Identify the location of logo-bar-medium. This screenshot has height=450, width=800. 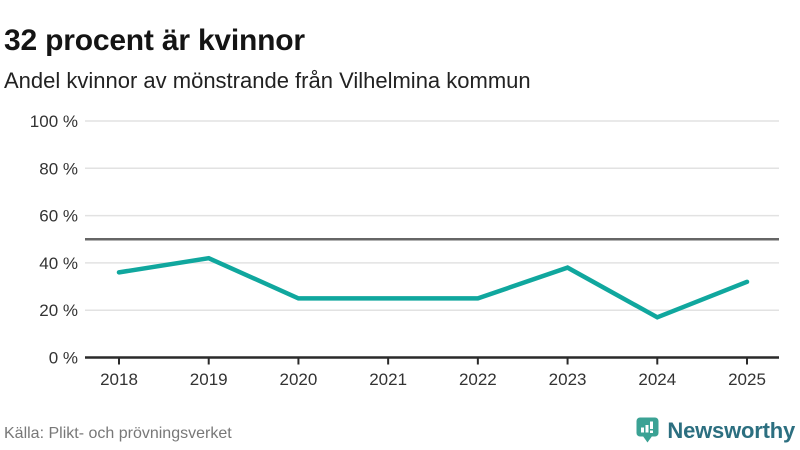
(647, 429).